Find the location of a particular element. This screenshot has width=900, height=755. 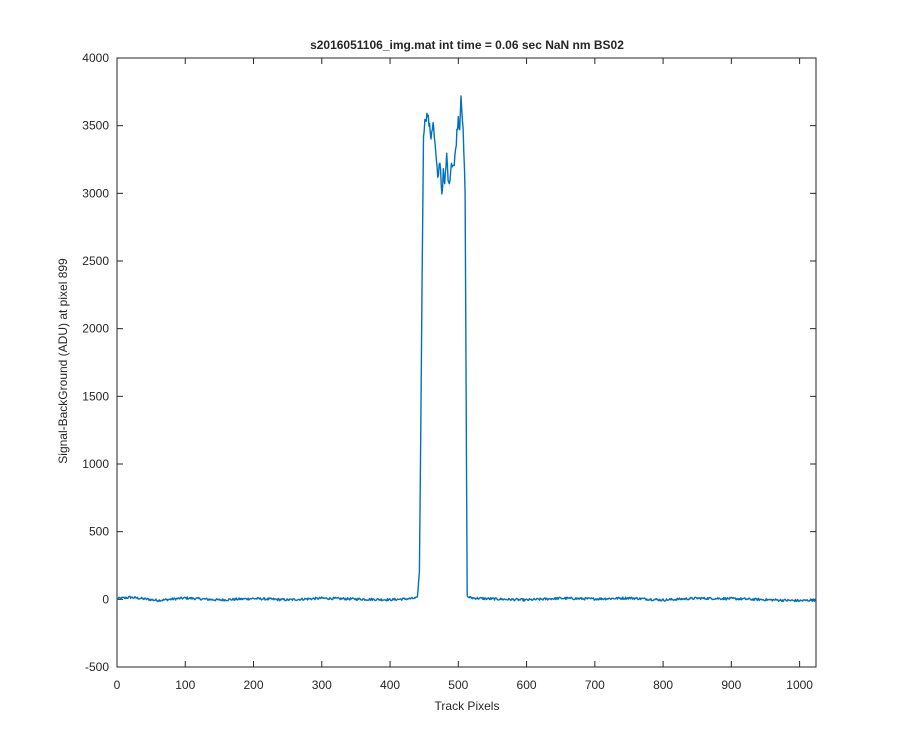

y-tick-label: -500 is located at coordinates (97, 667).